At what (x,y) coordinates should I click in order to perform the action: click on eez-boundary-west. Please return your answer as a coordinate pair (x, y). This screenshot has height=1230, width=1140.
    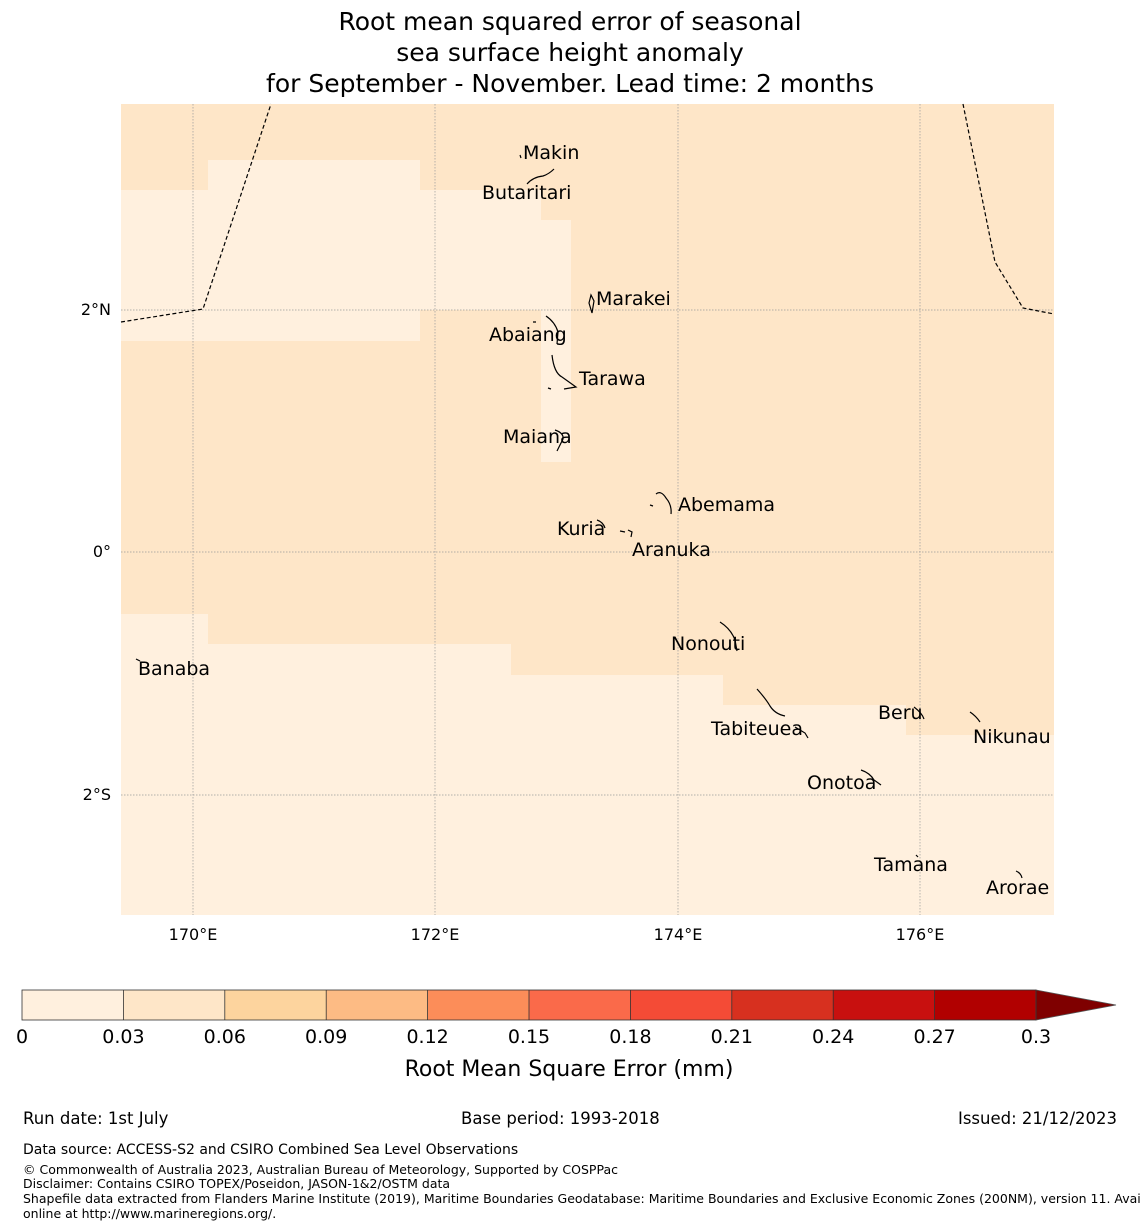
    Looking at the image, I should click on (196, 213).